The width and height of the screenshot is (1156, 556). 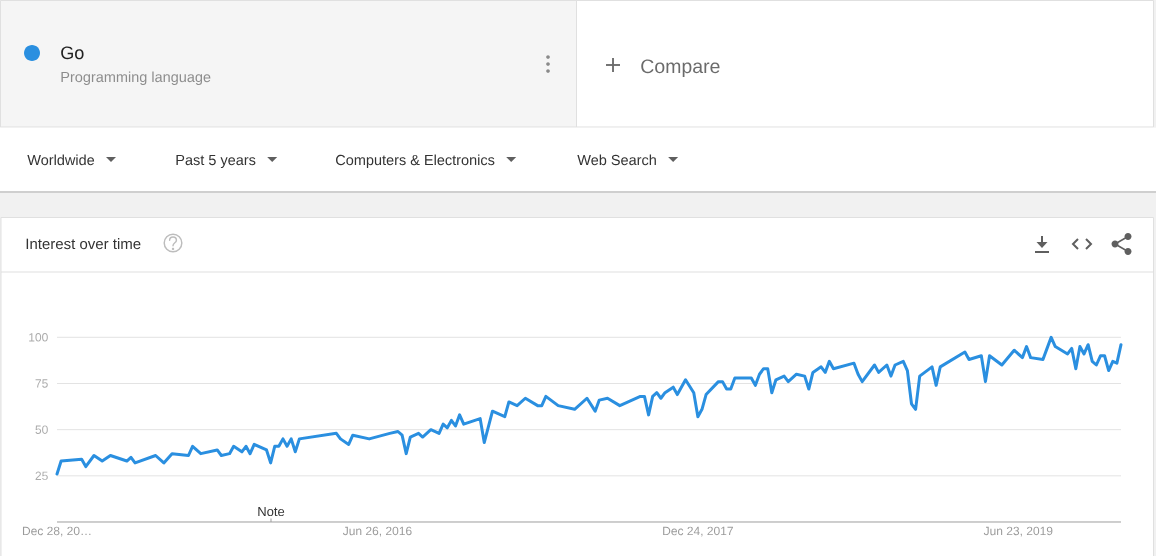 What do you see at coordinates (38, 337) in the screenshot?
I see `y-tick-label: 100` at bounding box center [38, 337].